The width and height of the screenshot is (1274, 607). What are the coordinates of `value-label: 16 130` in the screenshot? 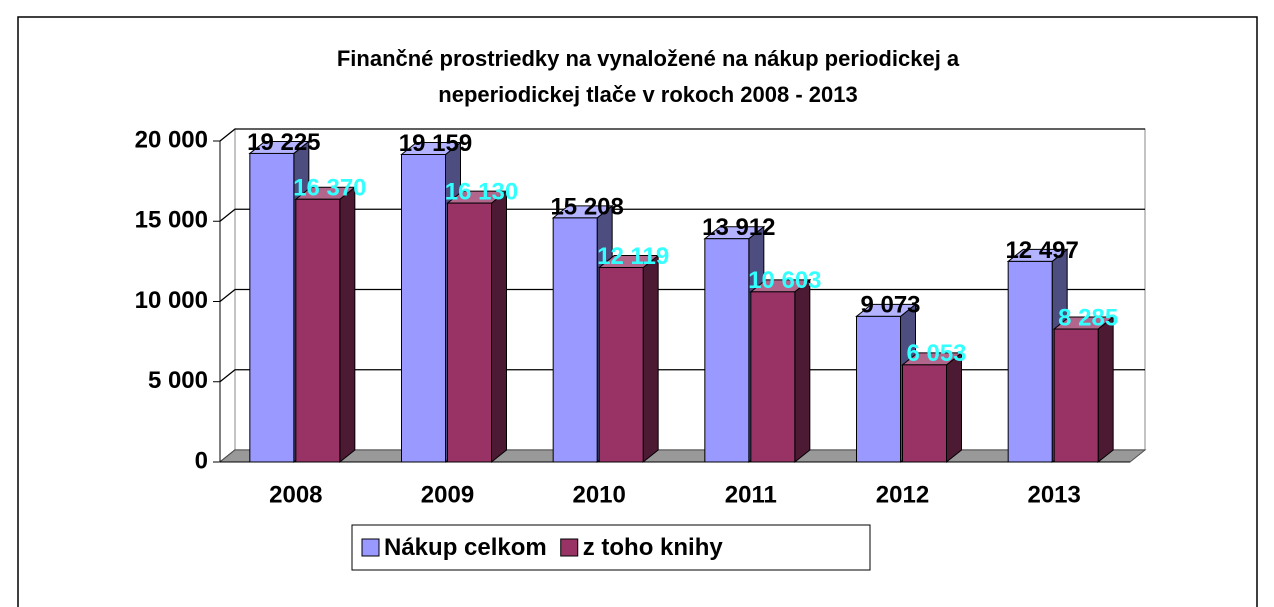 It's located at (481, 191).